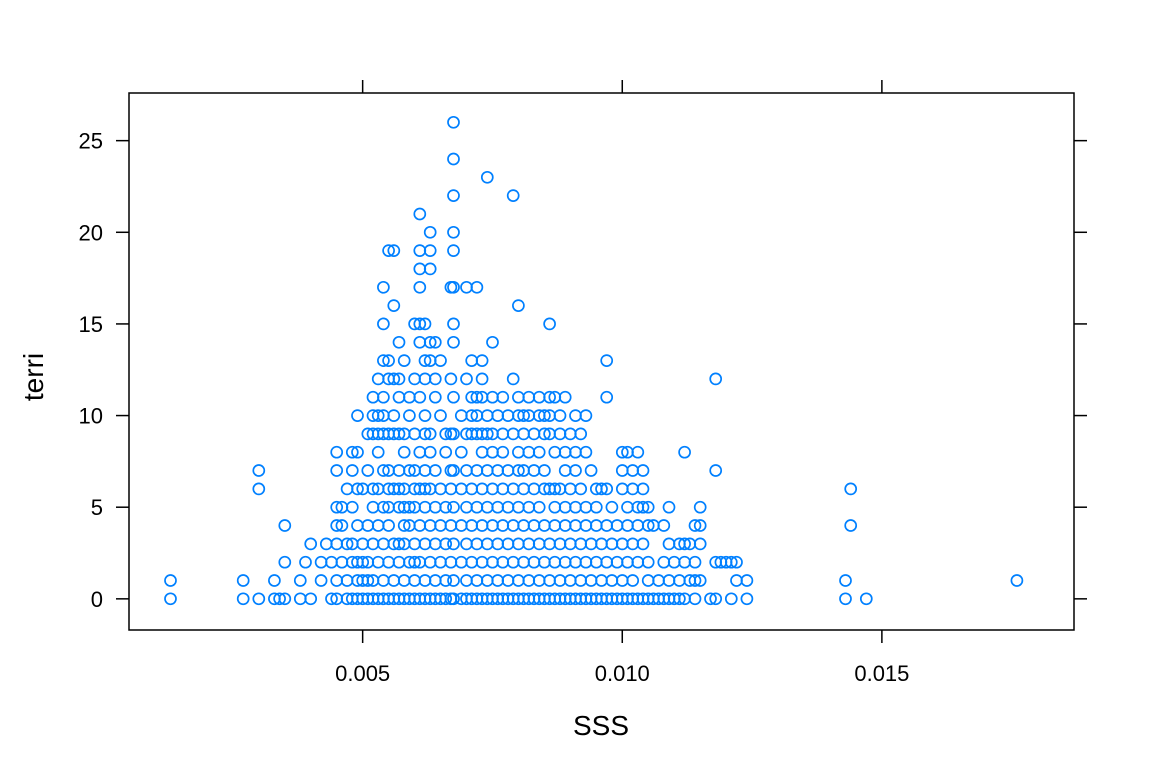 The height and width of the screenshot is (773, 1152). I want to click on y-axis-label: terri, so click(33, 377).